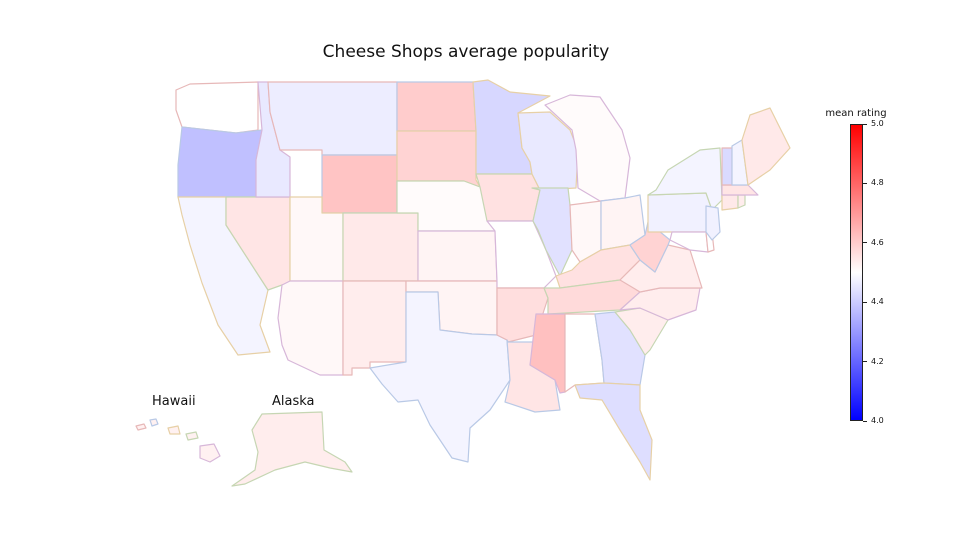  Describe the element at coordinates (380, 247) in the screenshot. I see `state-colorado` at that location.